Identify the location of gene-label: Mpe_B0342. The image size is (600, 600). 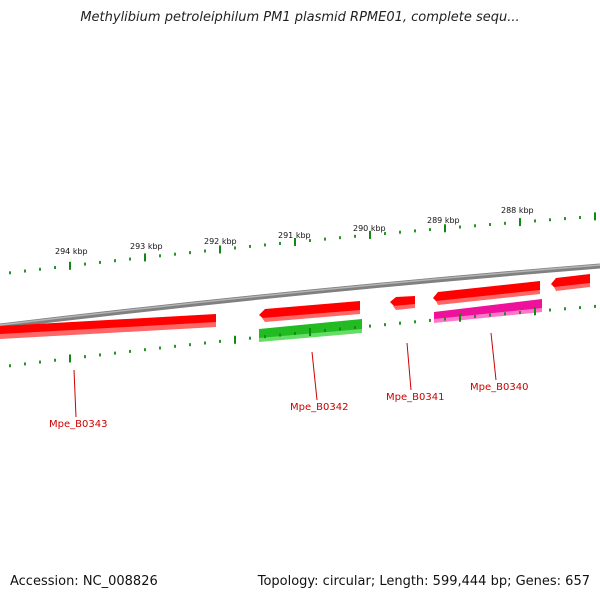
(319, 407).